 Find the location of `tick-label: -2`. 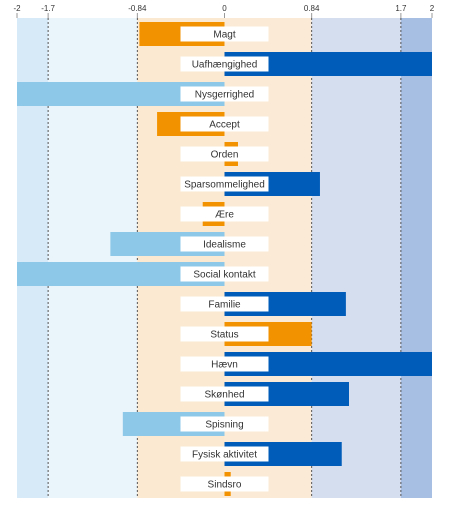

tick-label: -2 is located at coordinates (17, 8).